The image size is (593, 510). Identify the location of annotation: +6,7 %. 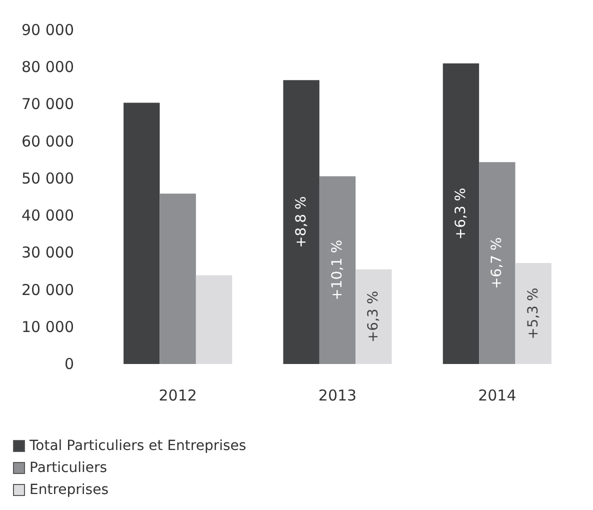
(497, 263).